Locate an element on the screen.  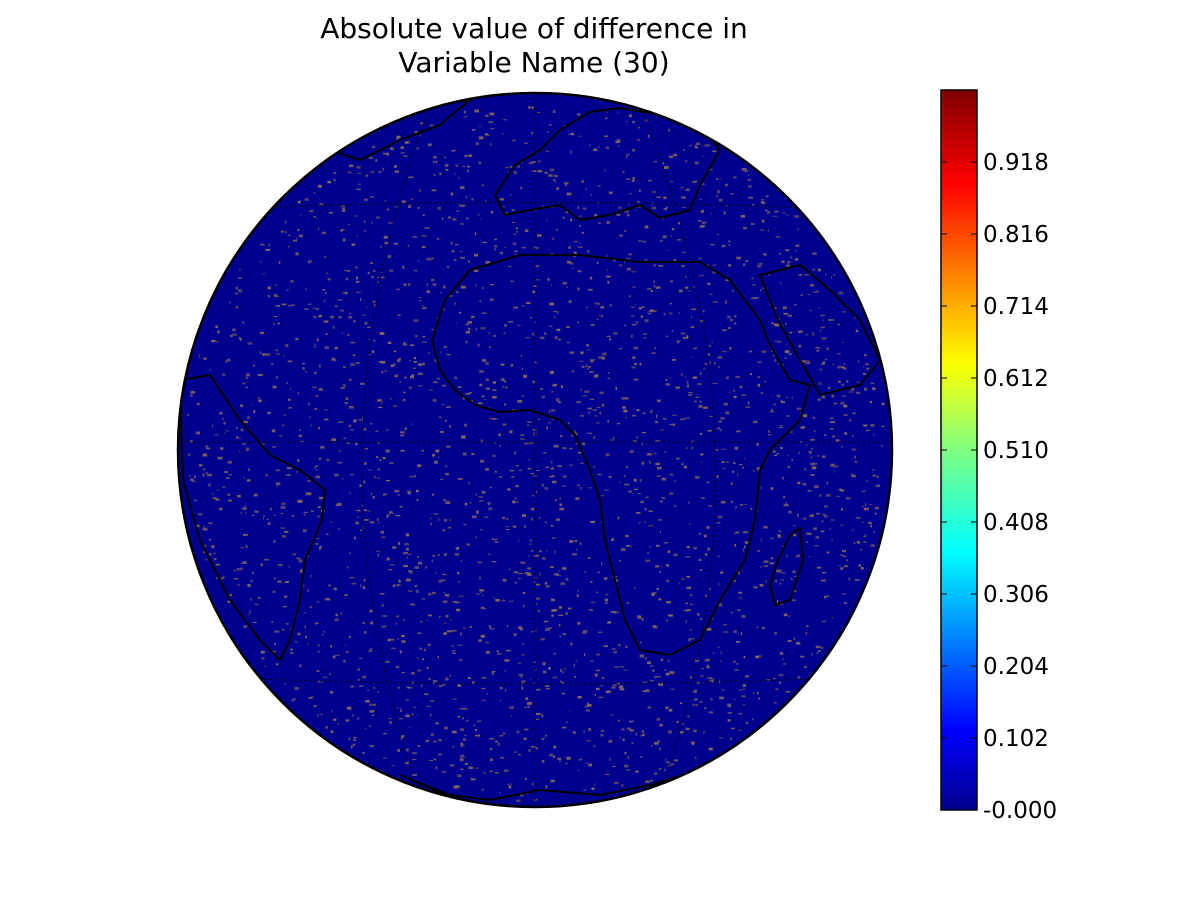
coast-madagascar is located at coordinates (786, 566).